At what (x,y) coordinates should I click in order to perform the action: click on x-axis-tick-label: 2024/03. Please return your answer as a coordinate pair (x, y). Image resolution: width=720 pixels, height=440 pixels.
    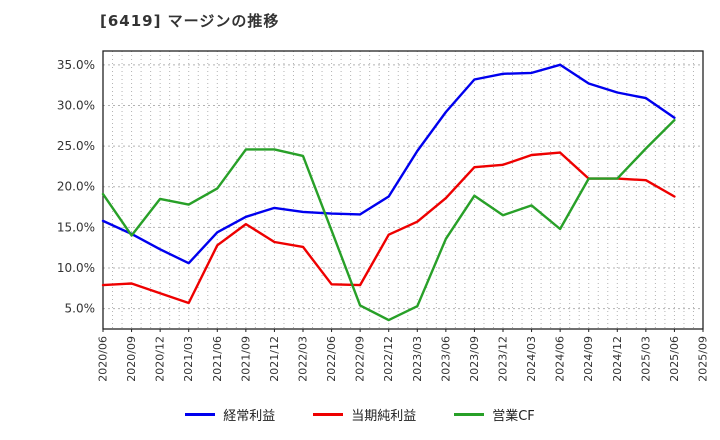
    Looking at the image, I should click on (531, 359).